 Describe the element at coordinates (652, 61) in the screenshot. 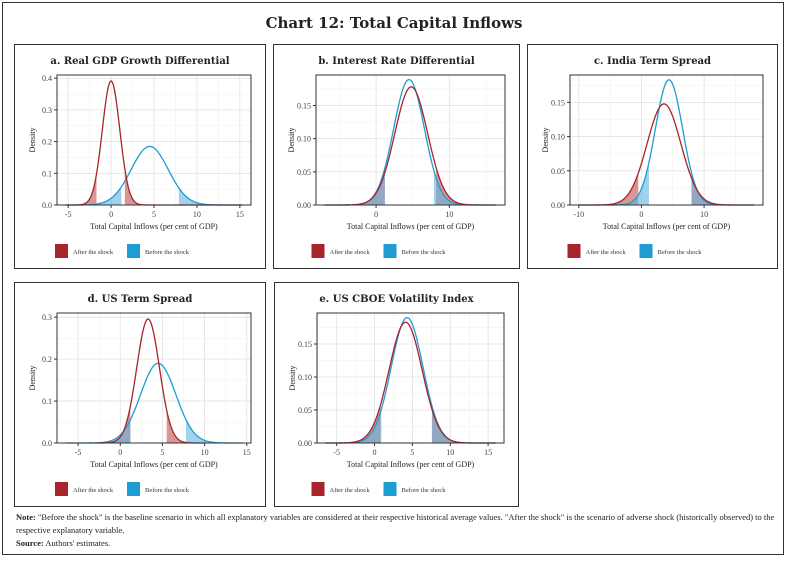

I see `panel-title: c. India Term Spread` at that location.